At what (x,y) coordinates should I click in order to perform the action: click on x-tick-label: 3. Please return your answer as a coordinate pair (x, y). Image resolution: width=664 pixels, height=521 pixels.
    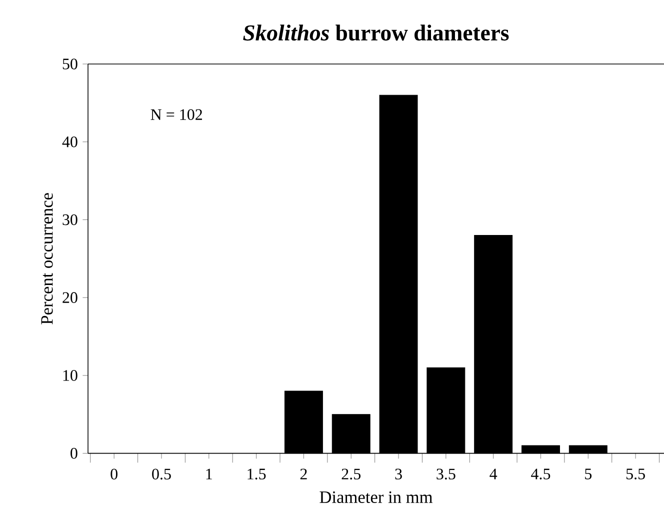
    Looking at the image, I should click on (398, 474).